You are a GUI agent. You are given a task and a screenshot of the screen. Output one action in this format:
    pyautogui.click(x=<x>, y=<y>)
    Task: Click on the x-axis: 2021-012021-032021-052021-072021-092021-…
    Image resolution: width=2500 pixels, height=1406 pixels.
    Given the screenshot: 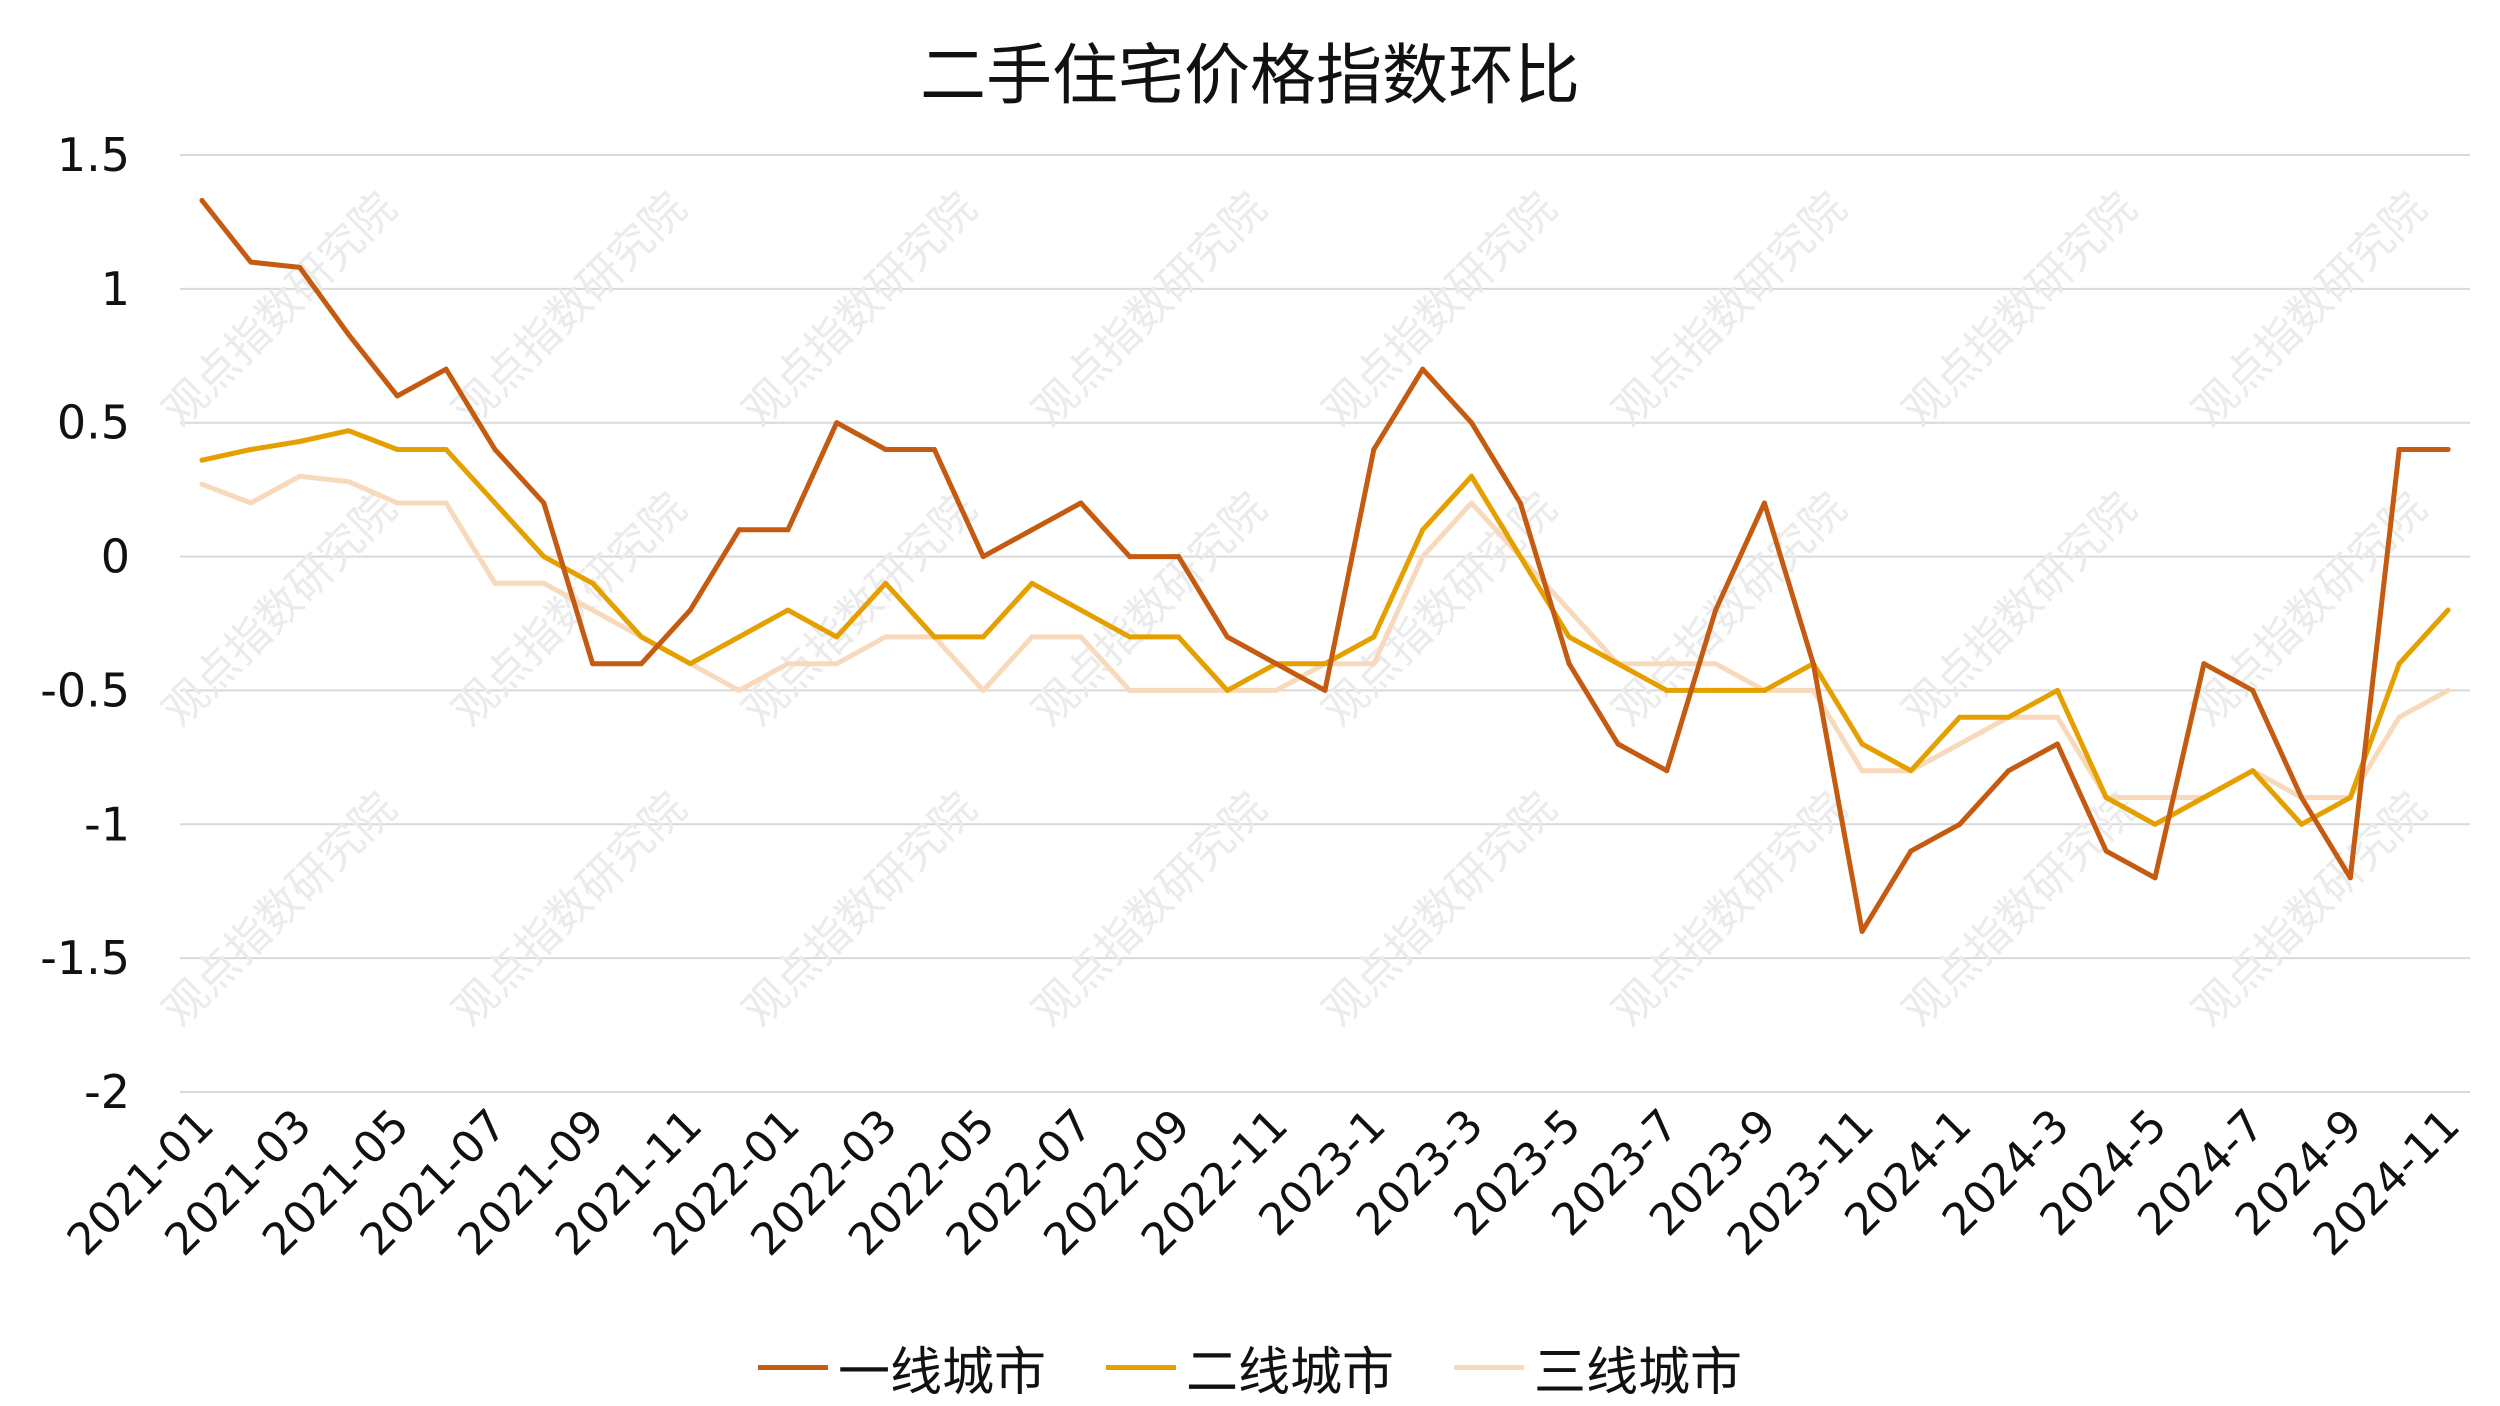 What is the action you would take?
    pyautogui.click(x=1264, y=1183)
    